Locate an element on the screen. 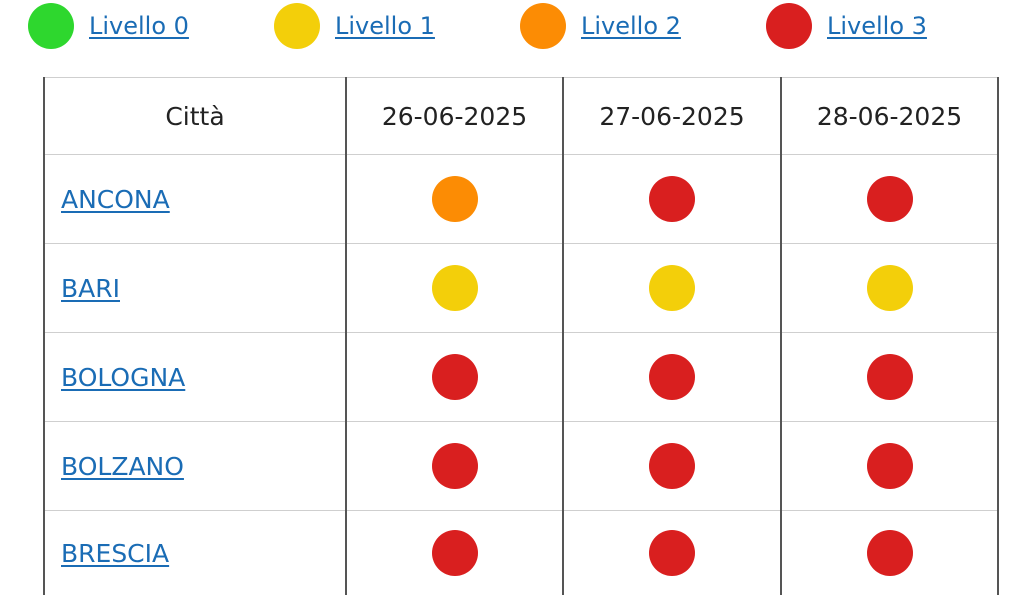 The height and width of the screenshot is (595, 1024). table-header-row: Città 26-06-2025 27-06-2025 28-06-2025 is located at coordinates (521, 116).